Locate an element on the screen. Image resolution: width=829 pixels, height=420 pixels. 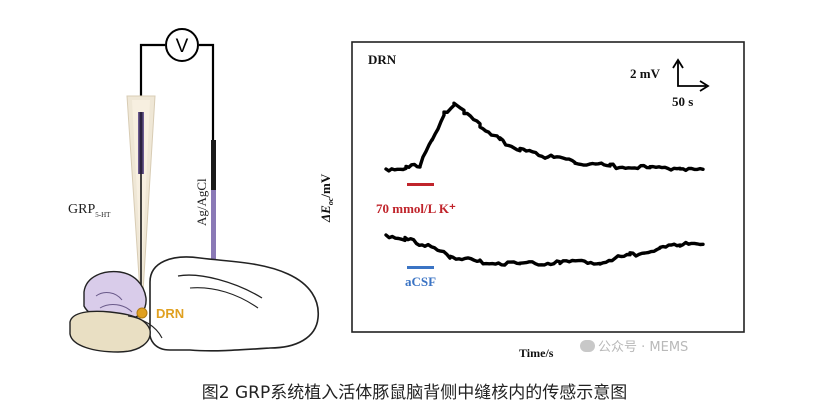
wire-left is located at coordinates (152, 77).